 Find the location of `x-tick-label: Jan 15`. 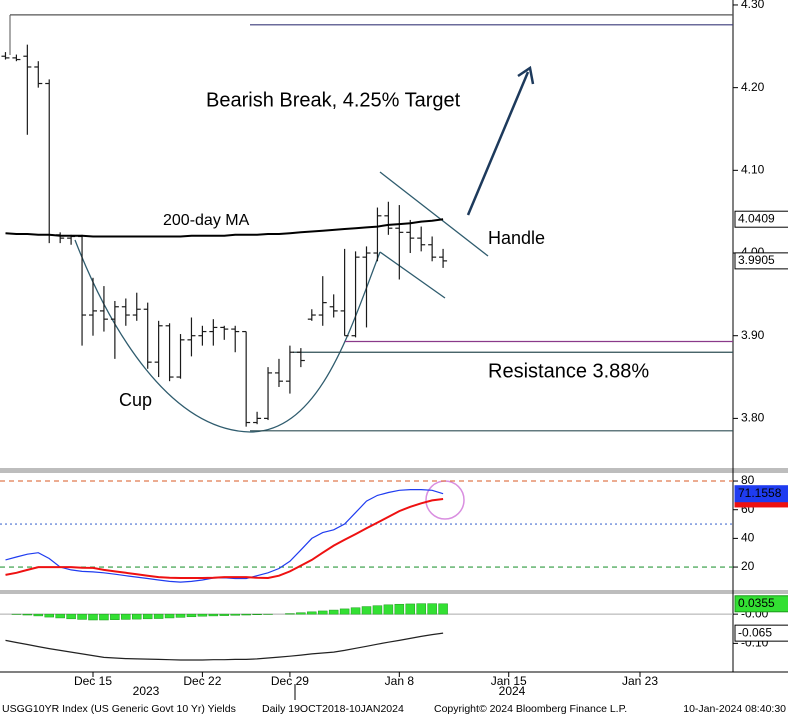

x-tick-label: Jan 15 is located at coordinates (509, 681).